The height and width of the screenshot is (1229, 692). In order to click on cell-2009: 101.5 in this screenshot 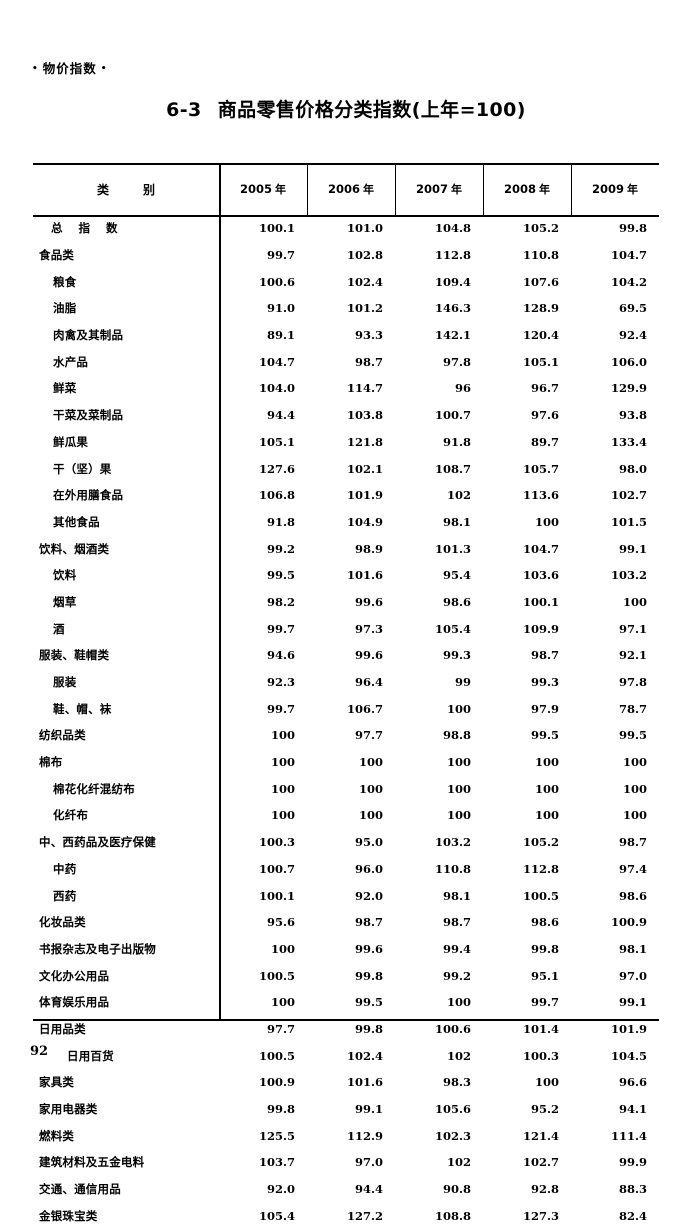, I will do `click(628, 521)`.